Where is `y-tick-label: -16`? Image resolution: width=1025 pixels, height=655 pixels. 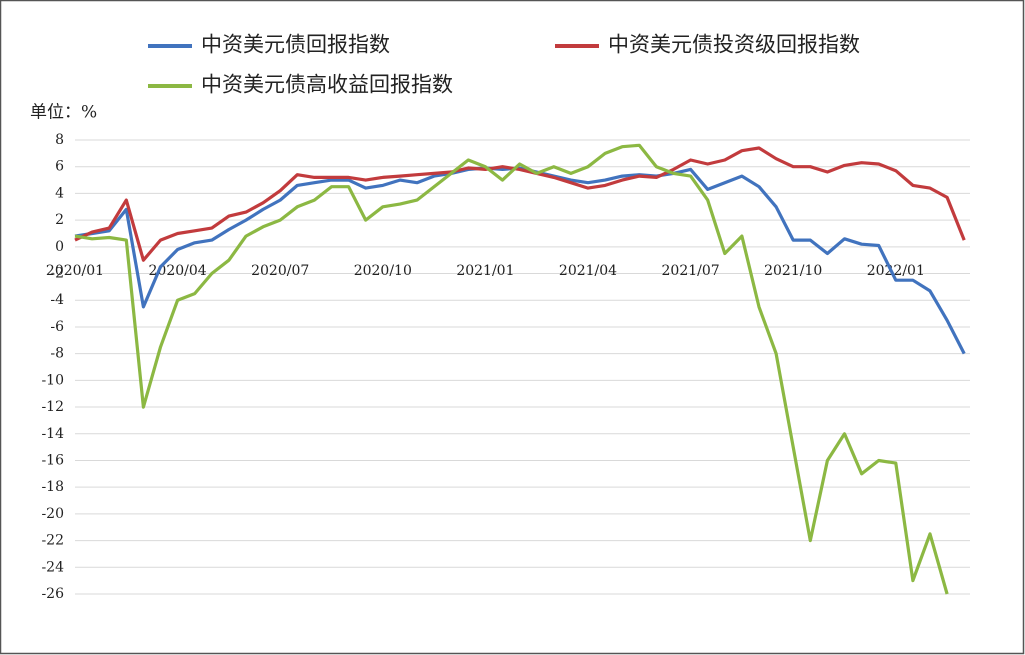 y-tick-label: -16 is located at coordinates (52, 460).